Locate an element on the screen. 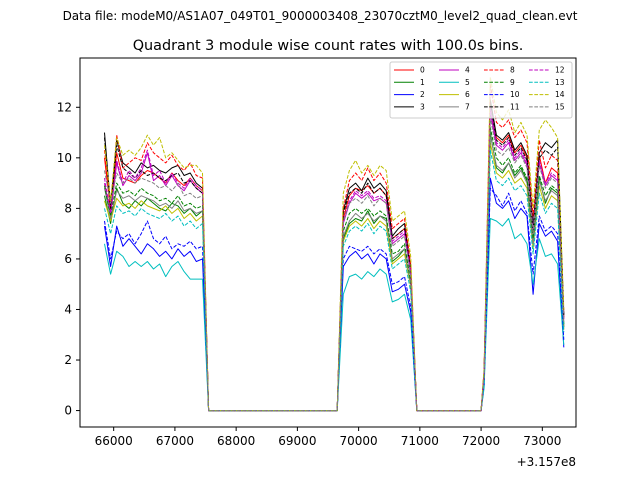 This screenshot has width=640, height=480. legend-label-9: 9 is located at coordinates (512, 82).